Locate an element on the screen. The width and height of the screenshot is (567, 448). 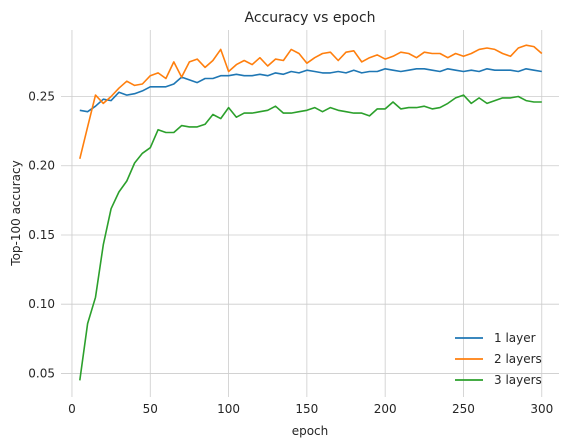
y-tick-label: 0.15 is located at coordinates (41, 235).